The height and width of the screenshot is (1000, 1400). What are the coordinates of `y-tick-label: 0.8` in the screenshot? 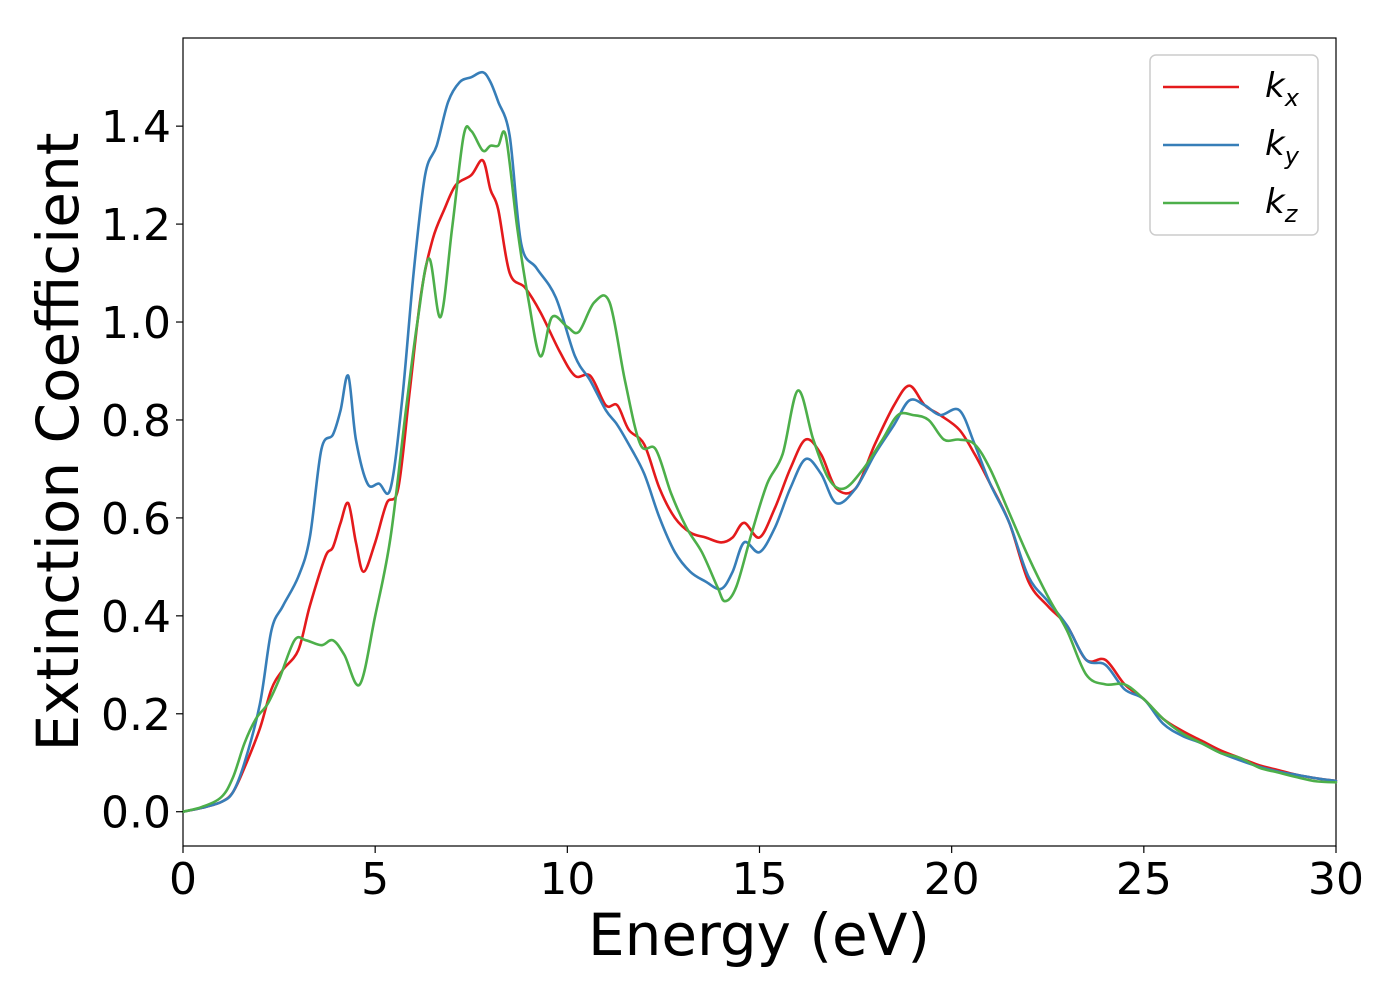 It's located at (136, 421).